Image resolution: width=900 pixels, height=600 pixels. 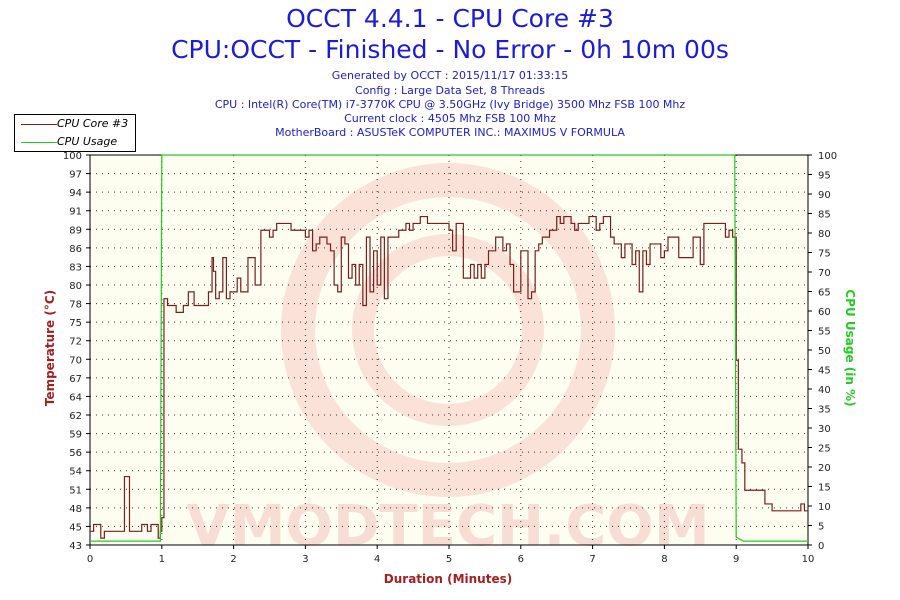 What do you see at coordinates (824, 254) in the screenshot?
I see `y-right-tick-label: 75` at bounding box center [824, 254].